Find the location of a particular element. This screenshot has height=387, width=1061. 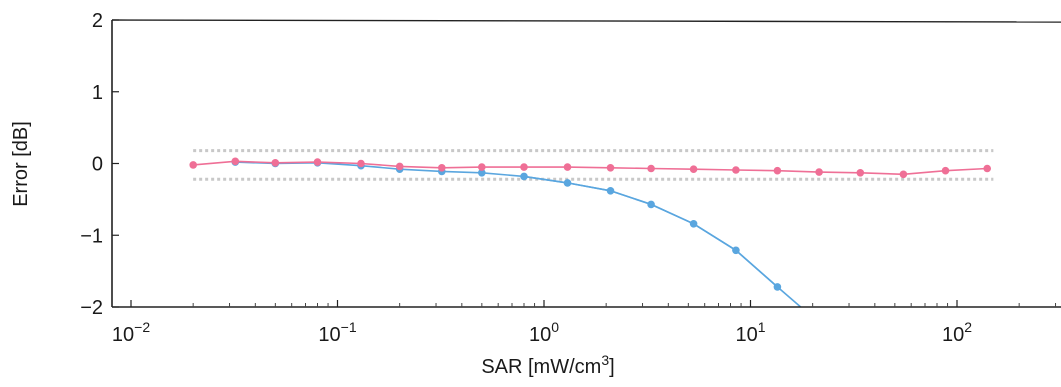

x-tick-label: 10² is located at coordinates (957, 332).